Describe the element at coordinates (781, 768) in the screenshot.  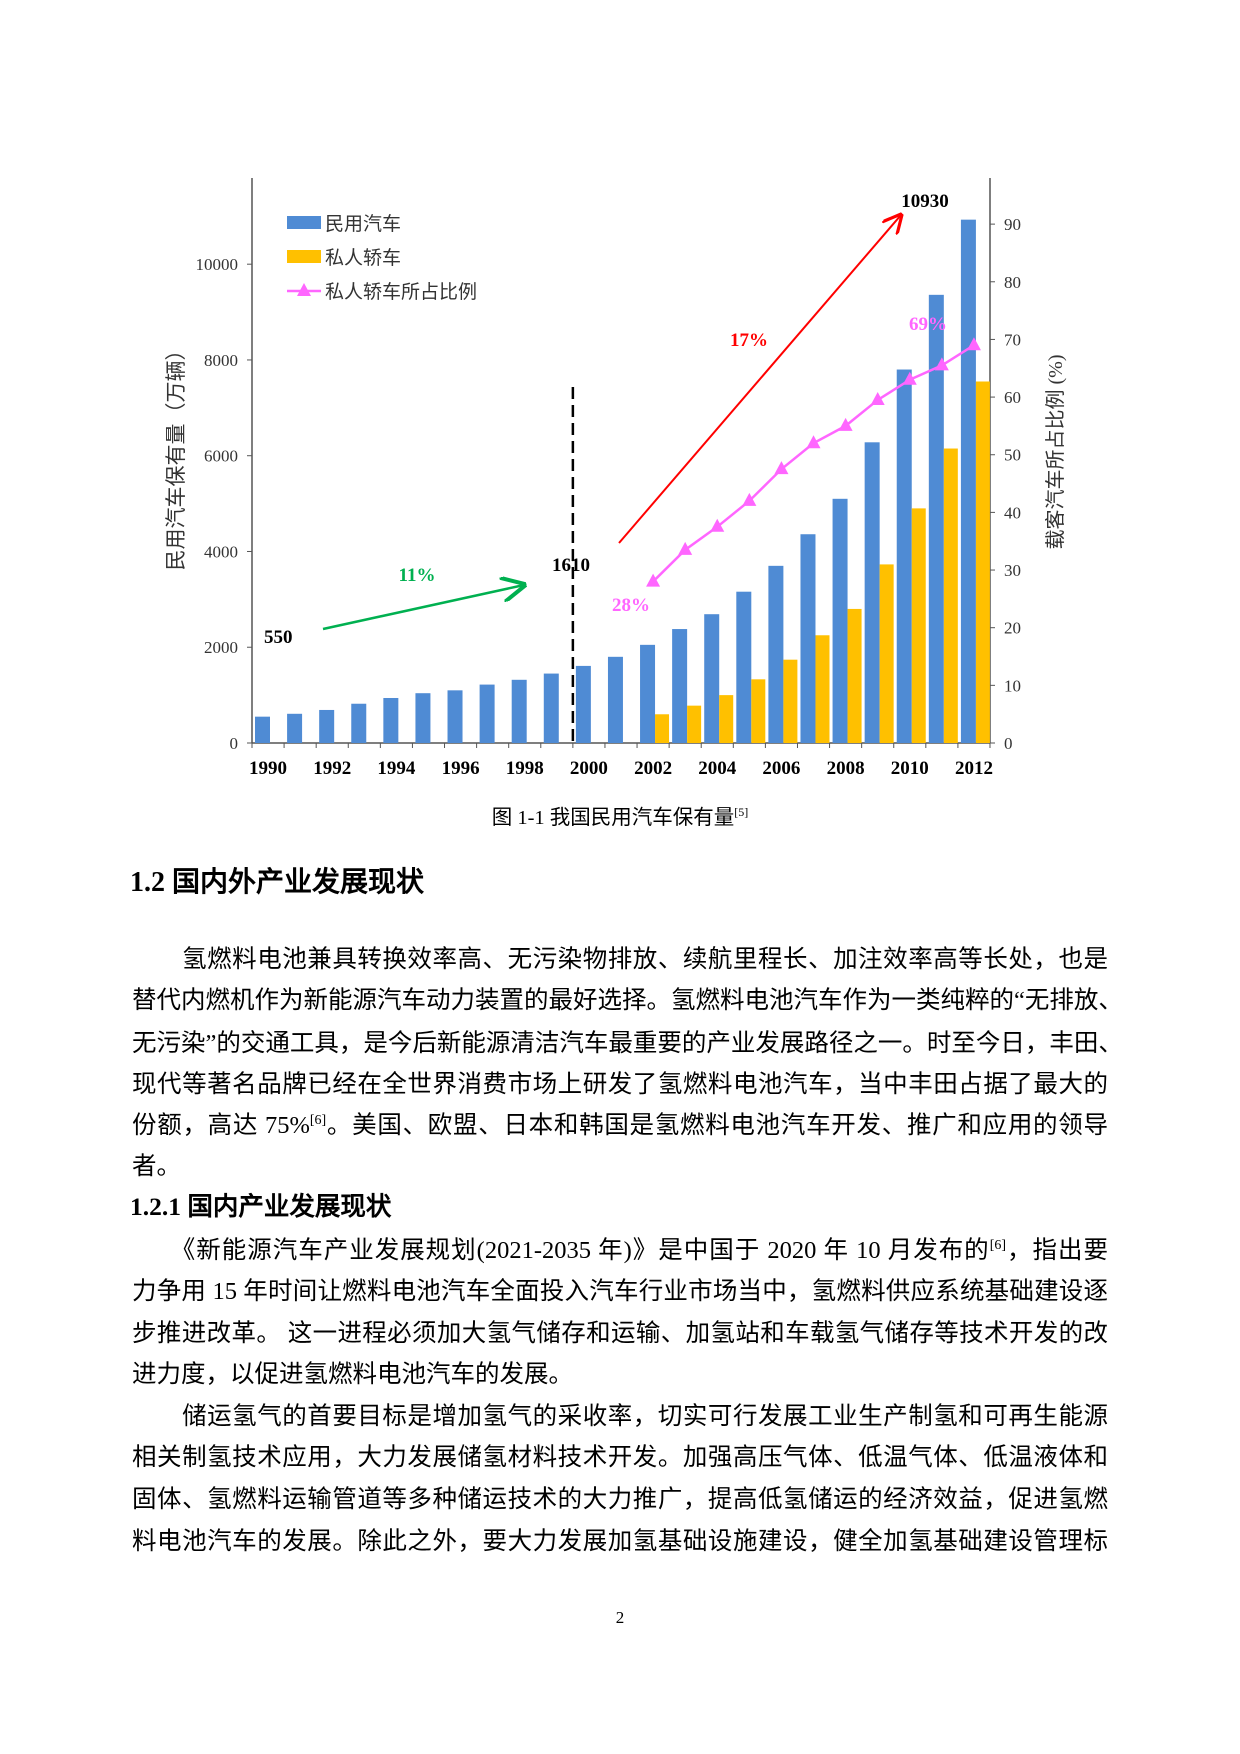
I see `x-tick-label: 2006` at that location.